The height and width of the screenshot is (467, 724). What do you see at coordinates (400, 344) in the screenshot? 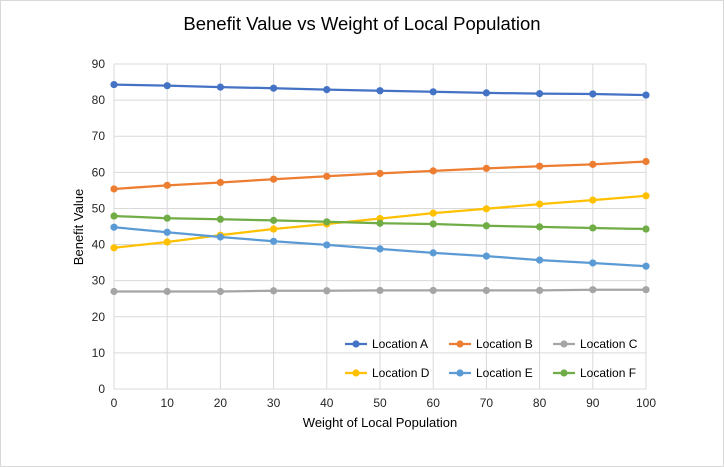
I see `legend-label: Location A` at bounding box center [400, 344].